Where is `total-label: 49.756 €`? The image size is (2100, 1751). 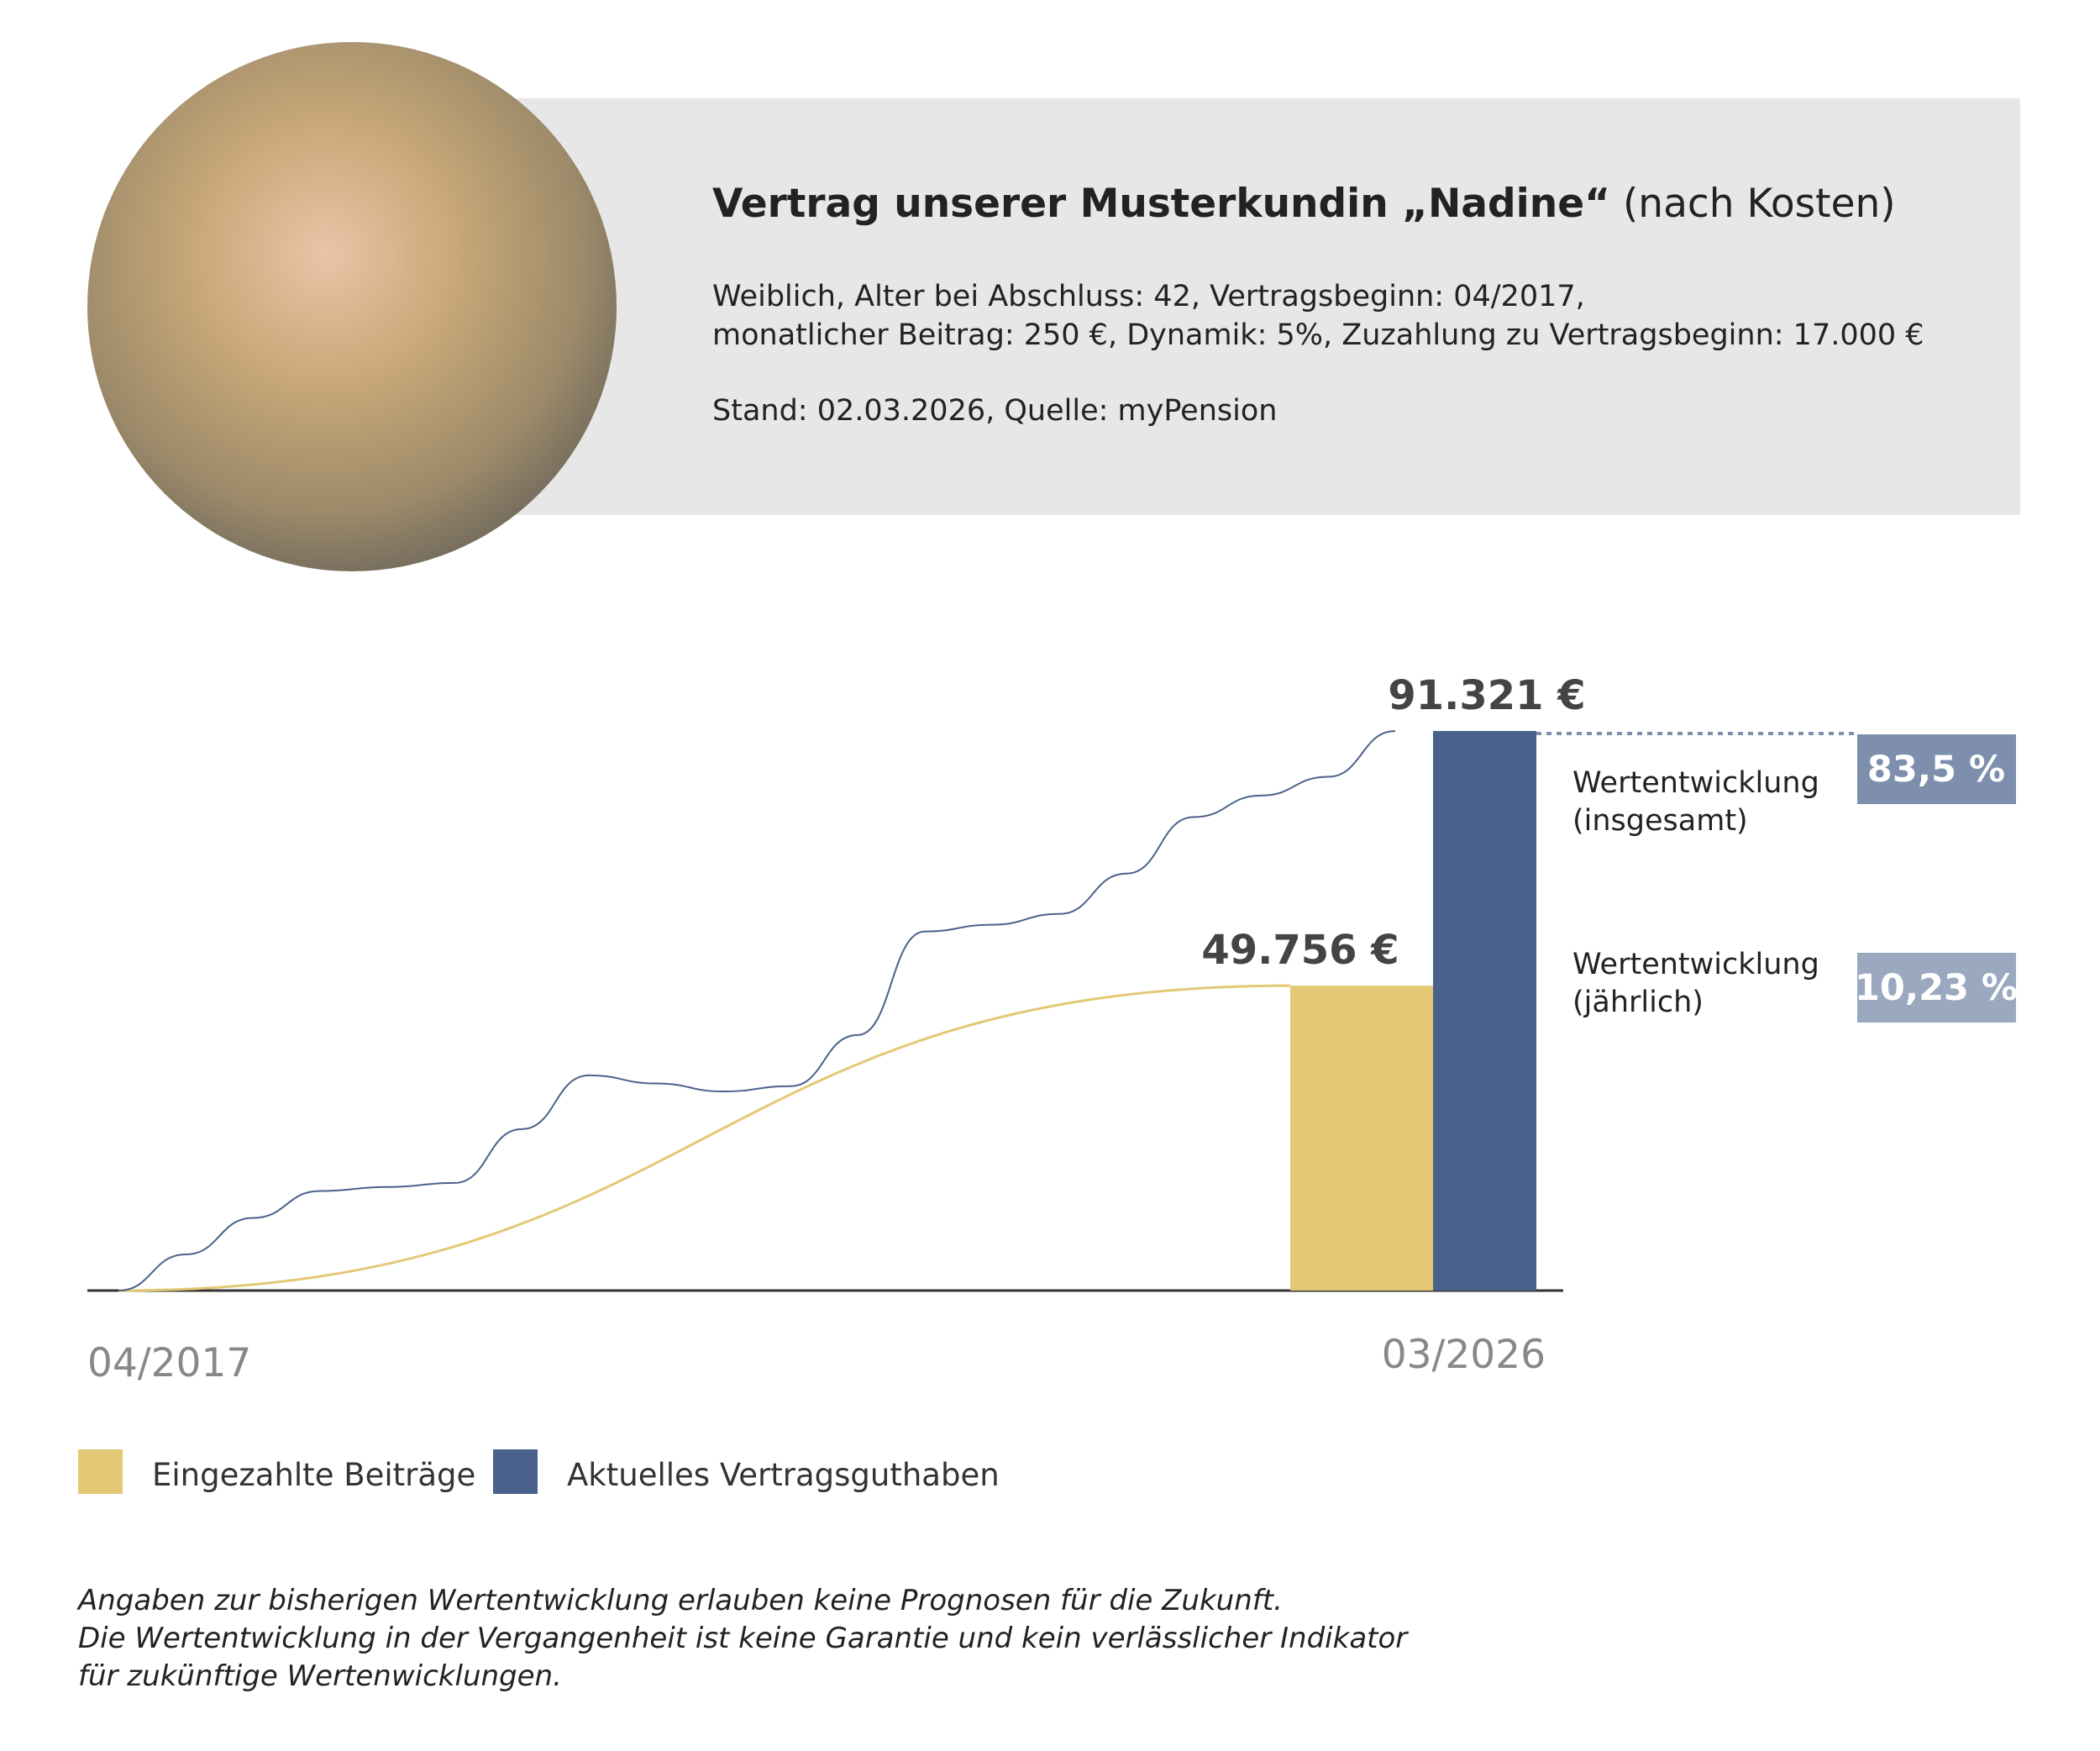 total-label: 49.756 € is located at coordinates (1300, 950).